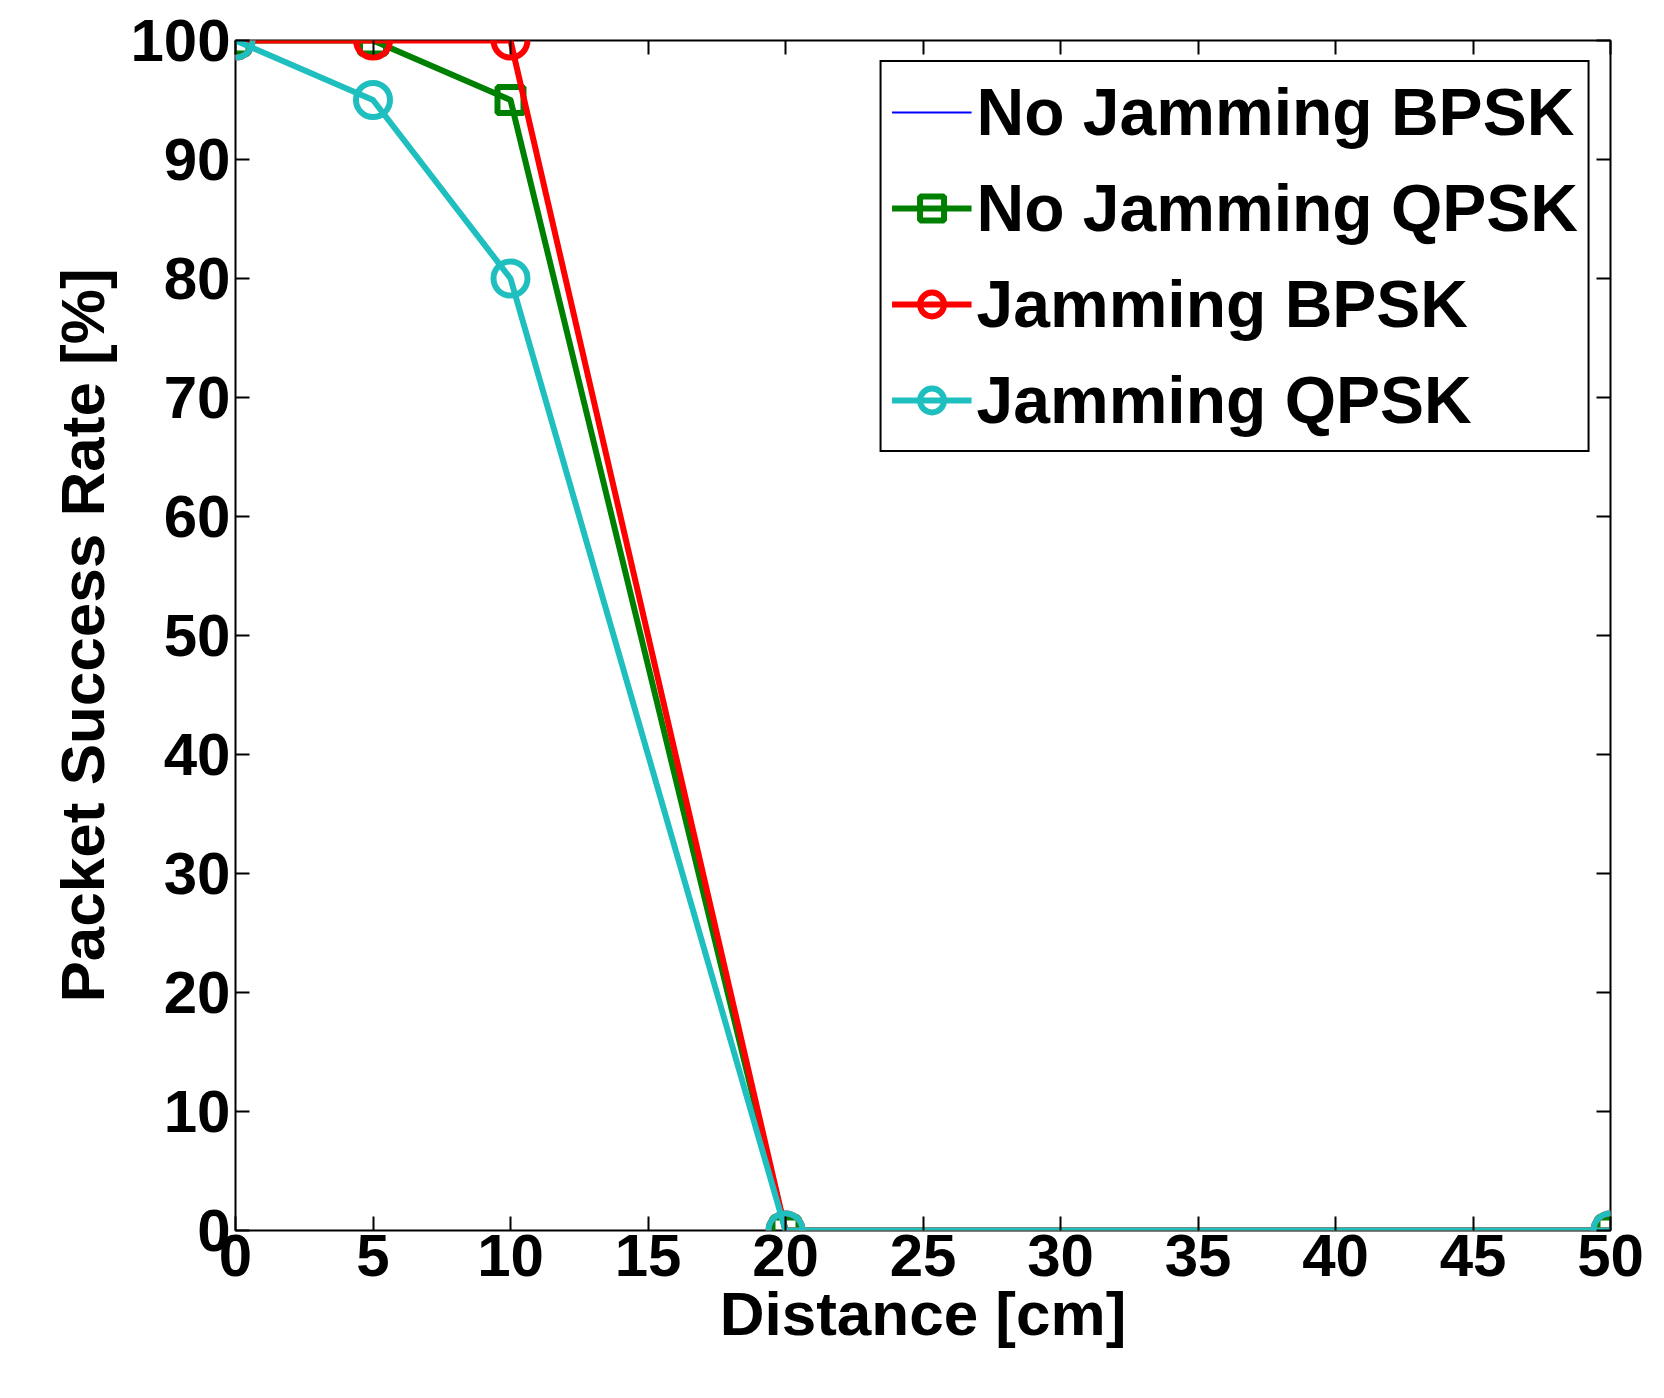 The width and height of the screenshot is (1664, 1398). What do you see at coordinates (197, 159) in the screenshot?
I see `y-tick-label: 90` at bounding box center [197, 159].